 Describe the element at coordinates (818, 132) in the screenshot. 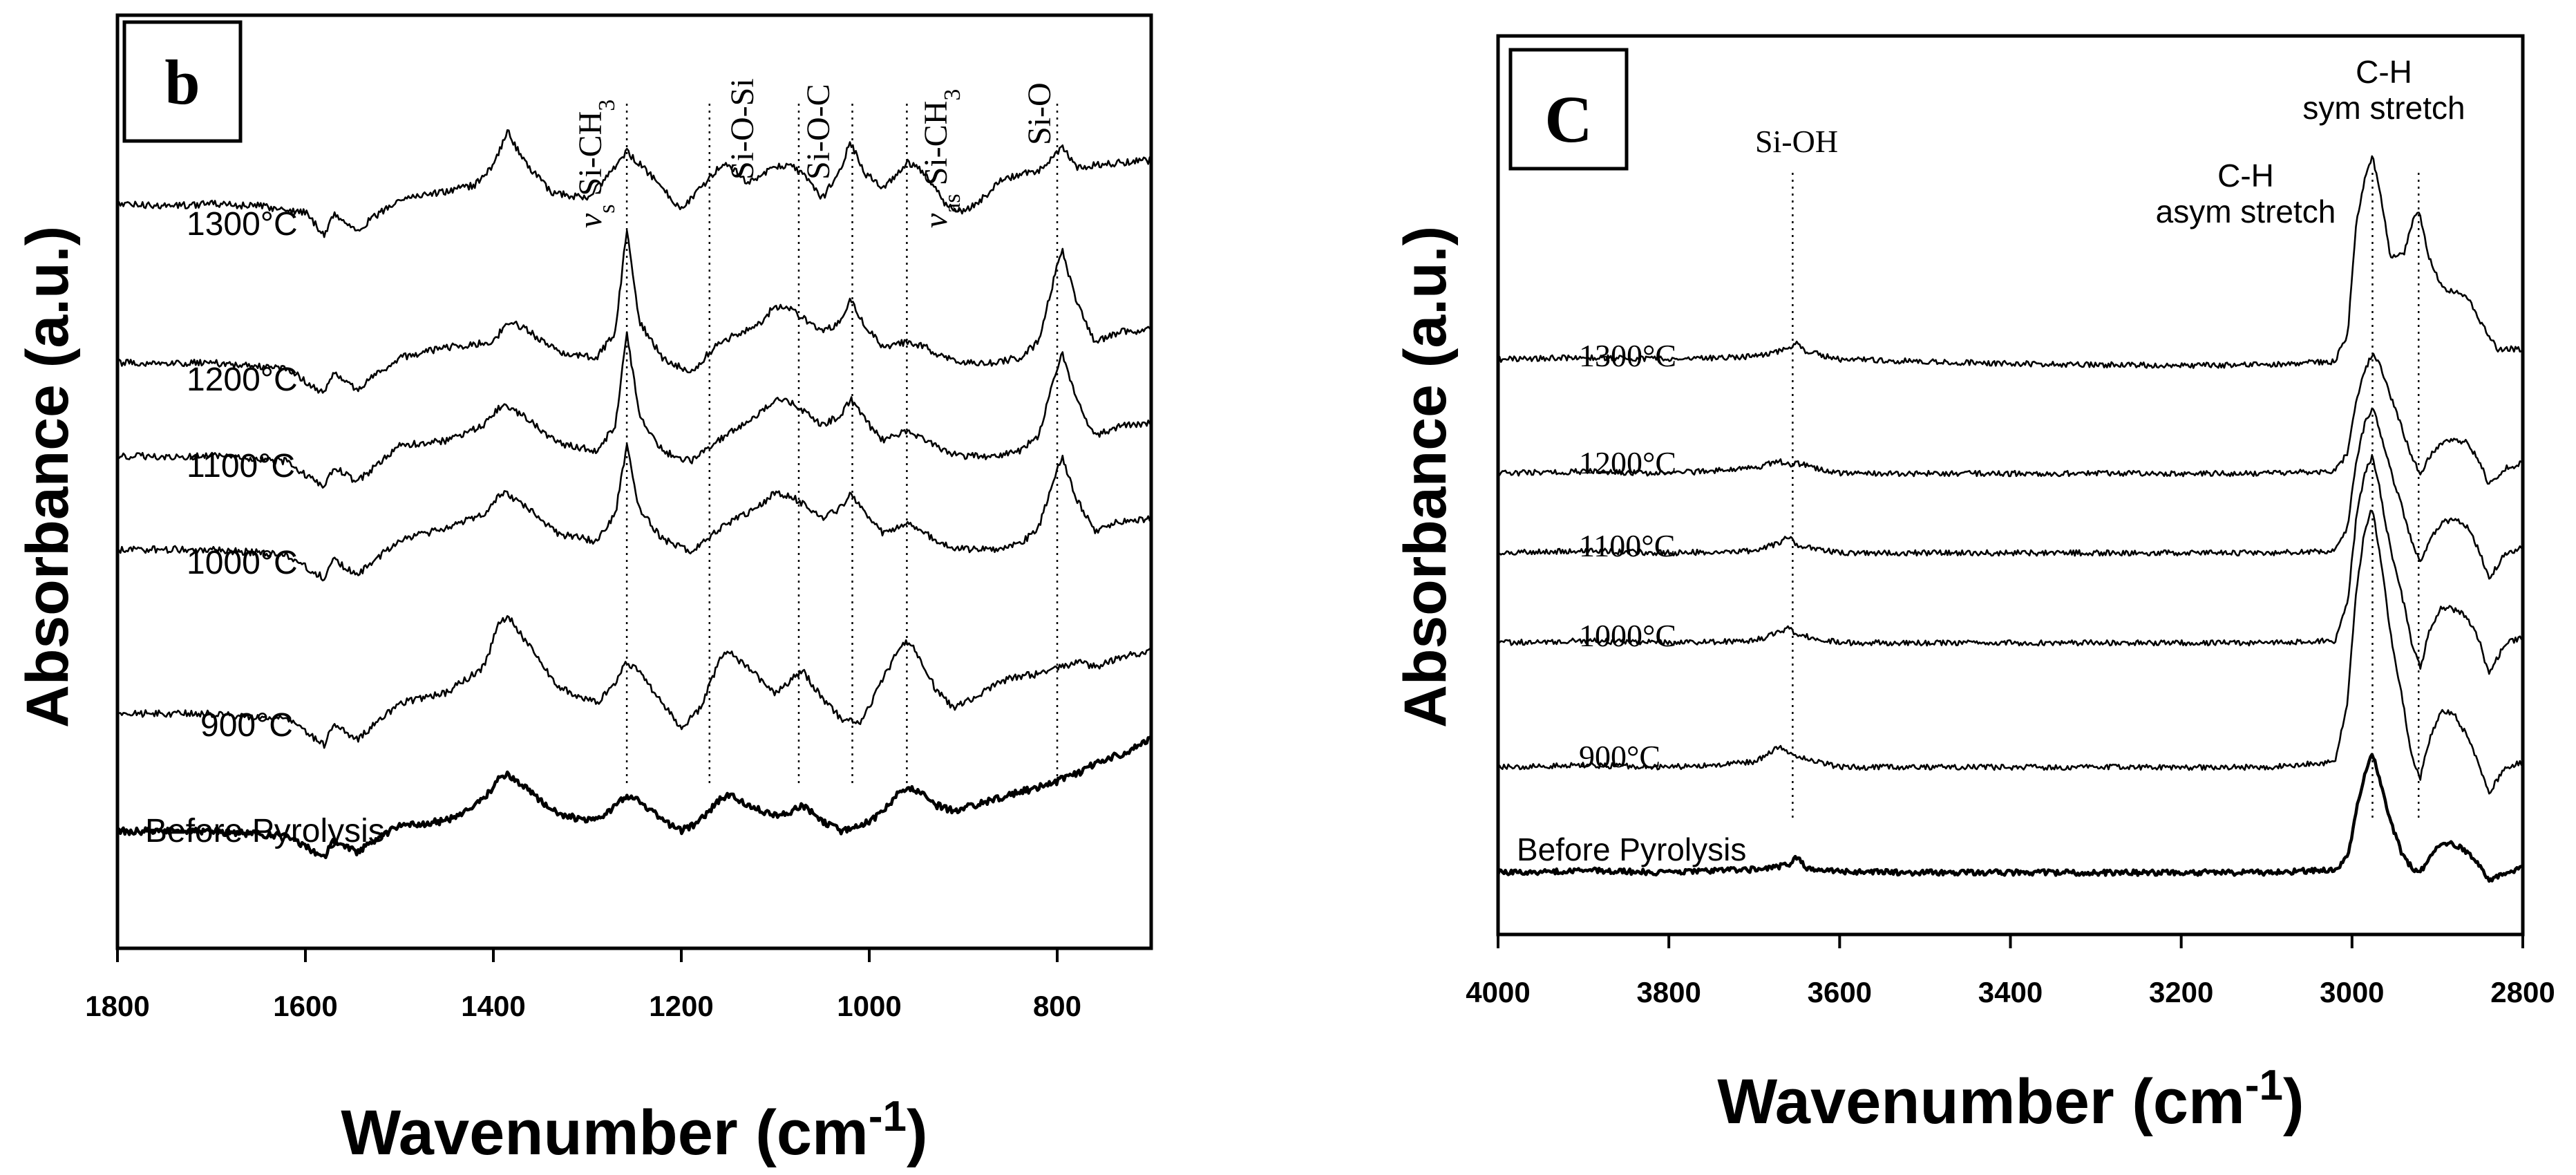

I see `reference-label: Si-O-C` at that location.